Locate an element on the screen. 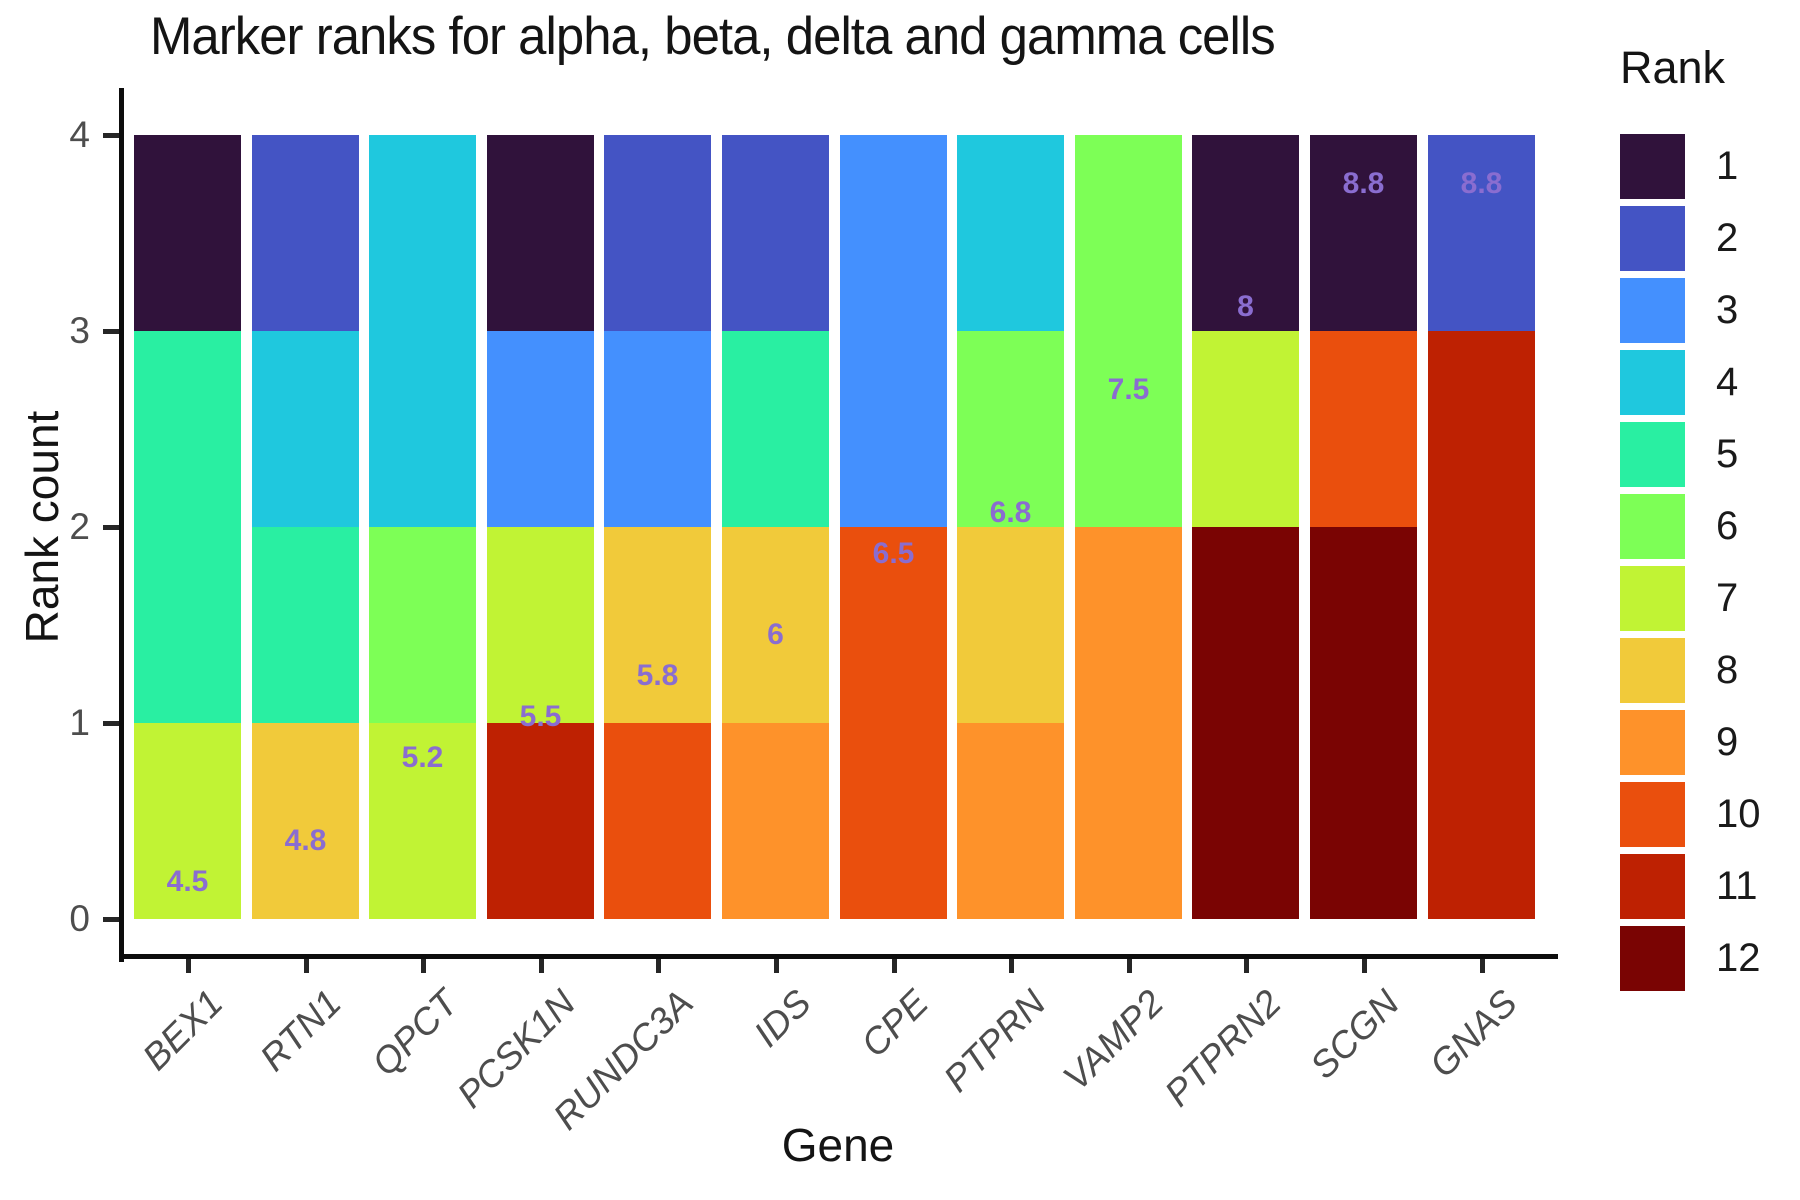 The height and width of the screenshot is (1200, 1800). y-tick-label-0: 0 is located at coordinates (79, 918).